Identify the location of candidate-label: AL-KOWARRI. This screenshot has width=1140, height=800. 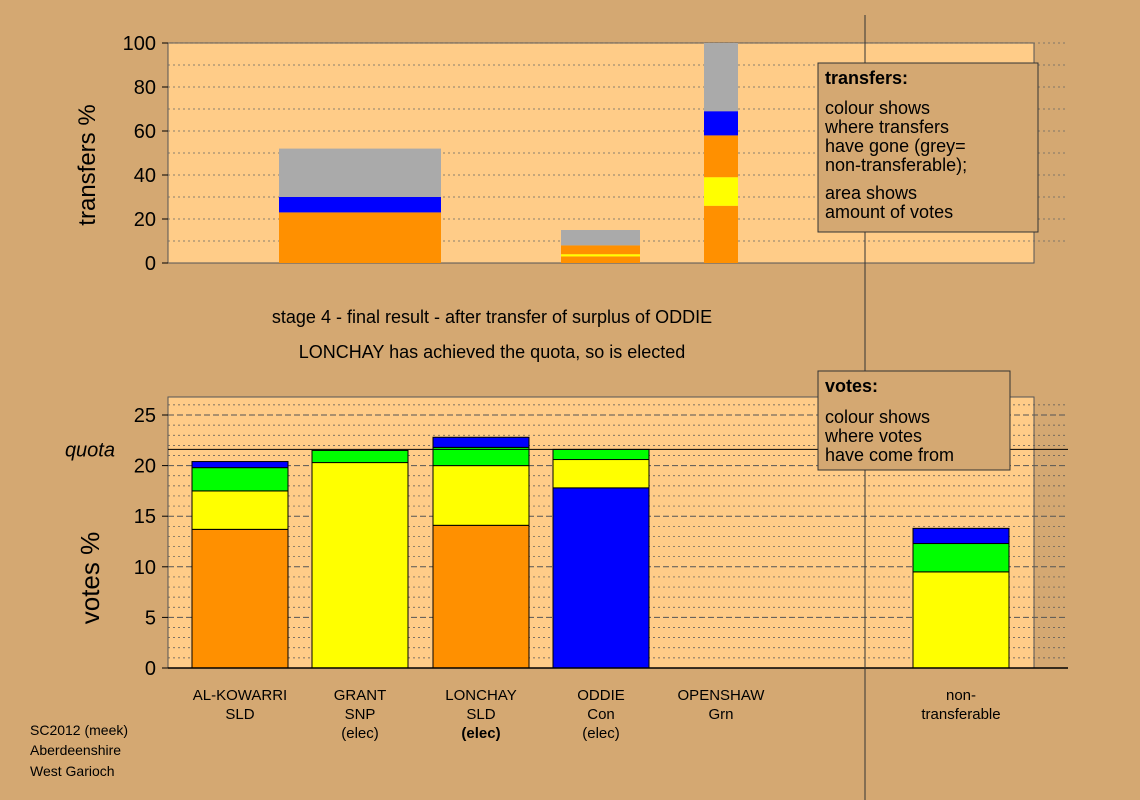
(240, 695).